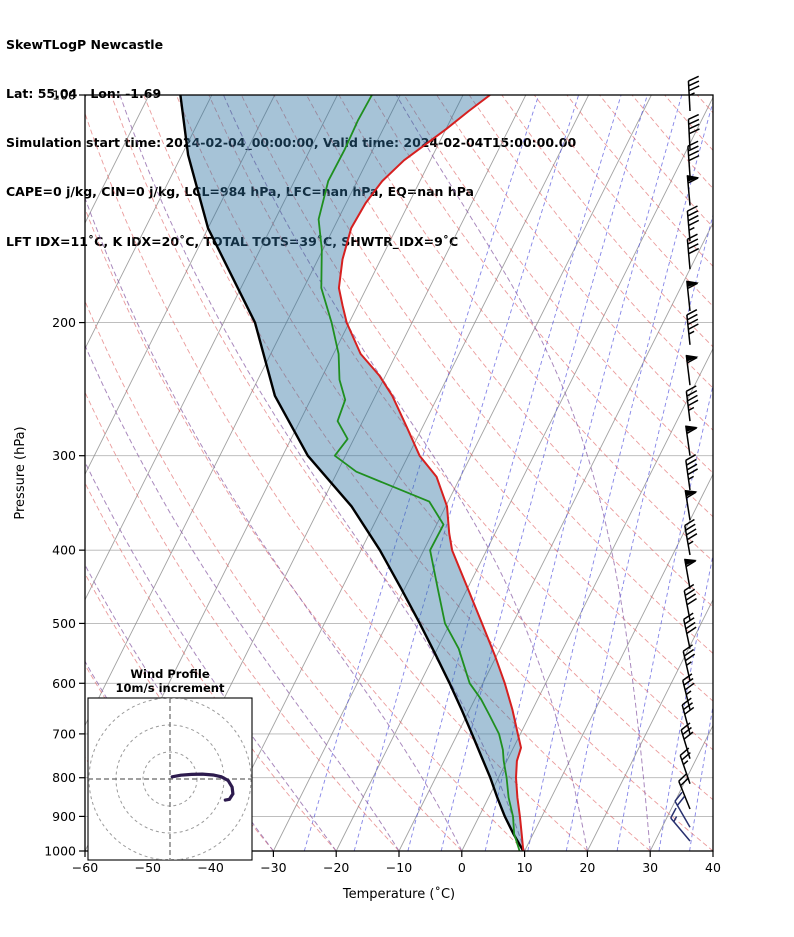  What do you see at coordinates (398, 894) in the screenshot?
I see `x-axis-label: Temperature (˚C)` at bounding box center [398, 894].